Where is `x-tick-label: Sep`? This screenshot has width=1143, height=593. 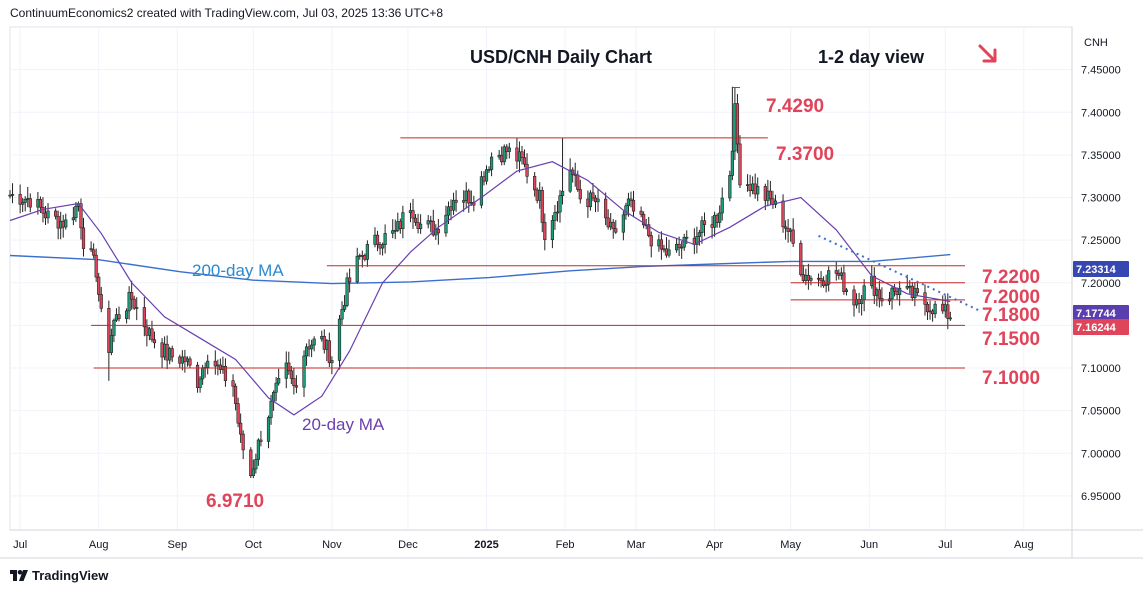 x-tick-label: Sep is located at coordinates (177, 545).